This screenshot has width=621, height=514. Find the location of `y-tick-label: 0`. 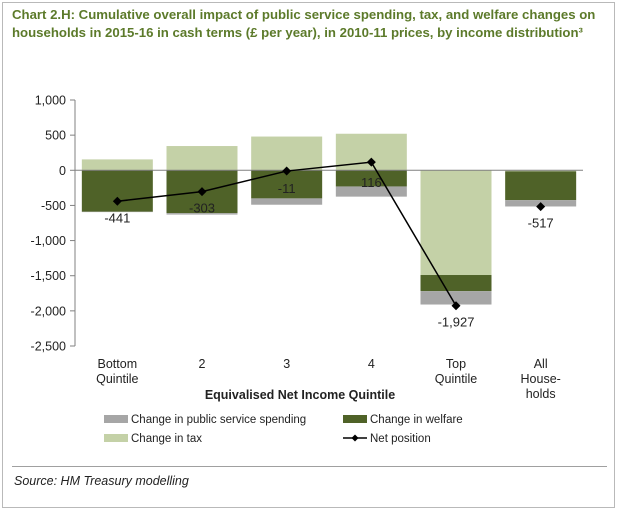

y-tick-label: 0 is located at coordinates (62, 171).